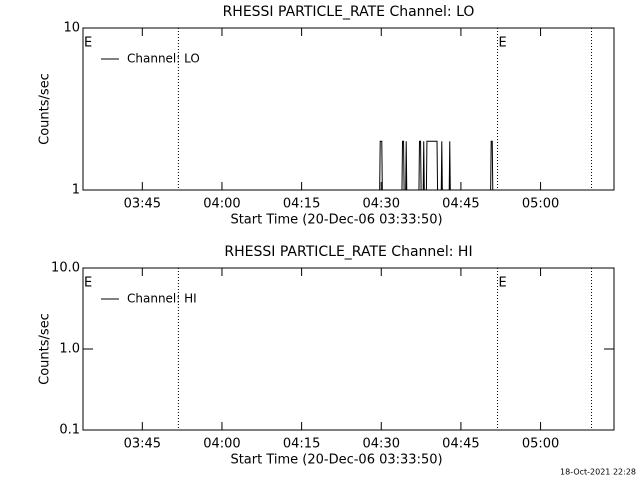 Image resolution: width=640 pixels, height=480 pixels. Describe the element at coordinates (162, 299) in the screenshot. I see `legend-label: Channel: HI` at that location.